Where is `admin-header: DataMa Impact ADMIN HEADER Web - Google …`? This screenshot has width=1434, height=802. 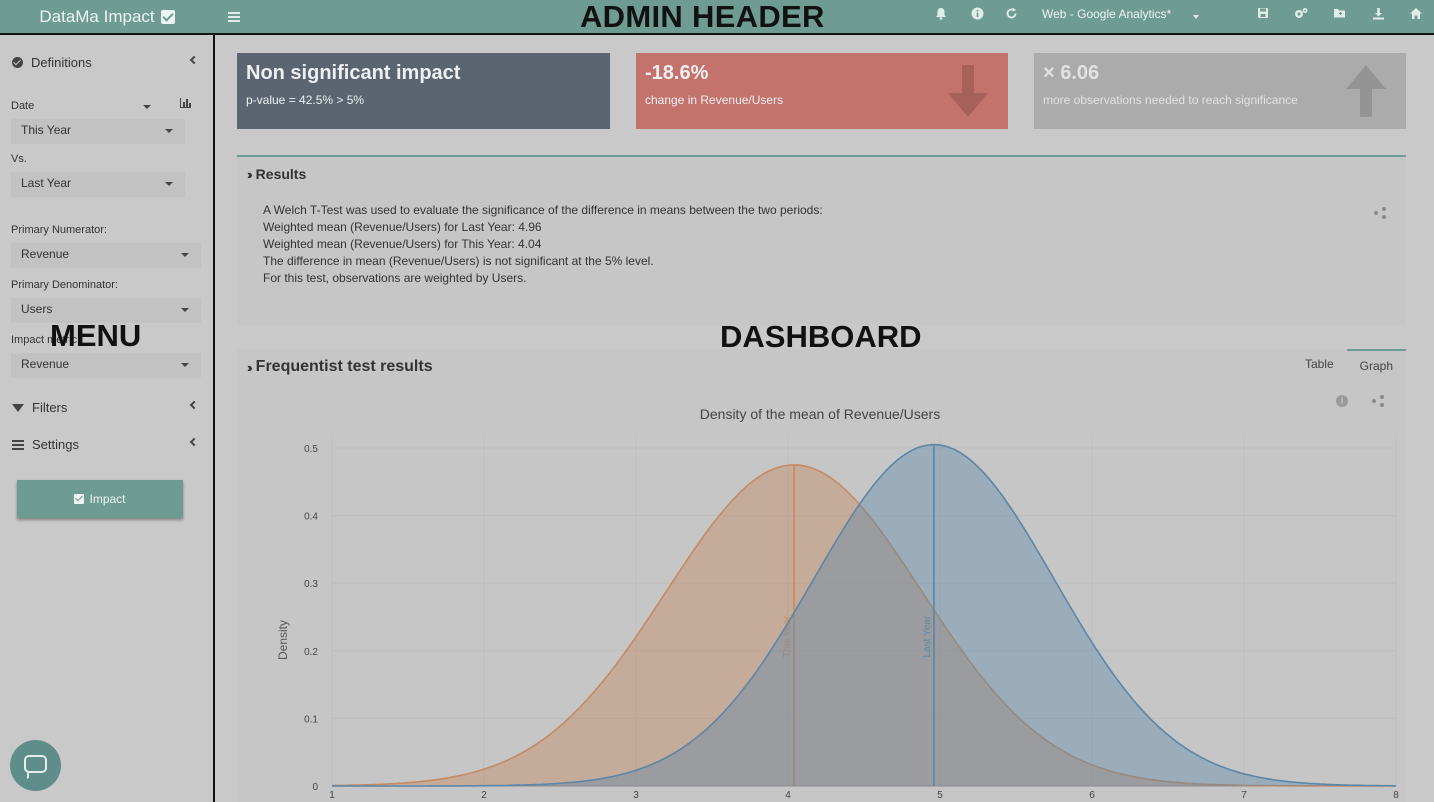
admin-header: DataMa Impact ADMIN HEADER Web - Google … is located at coordinates (717, 17).